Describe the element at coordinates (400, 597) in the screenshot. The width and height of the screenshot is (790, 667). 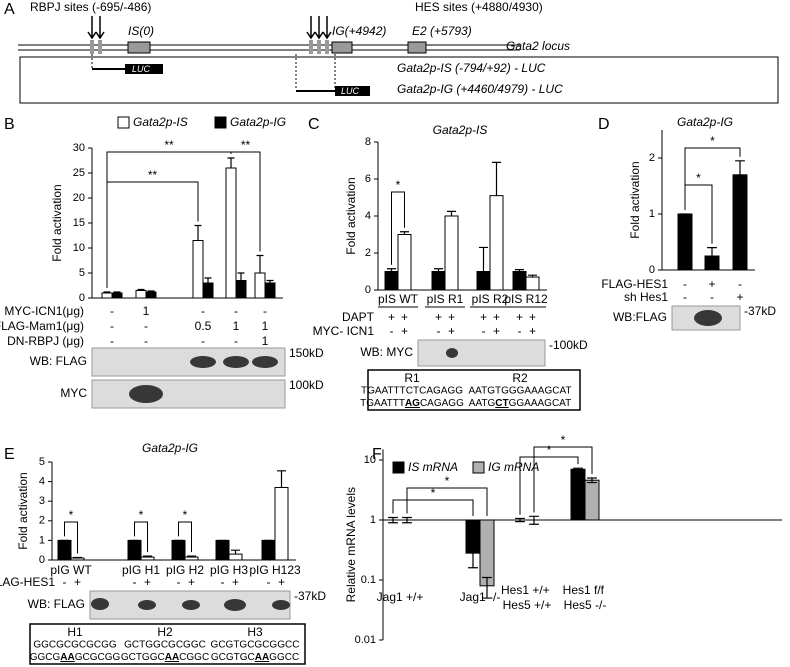
I see `x-tick-label: Jag1 +/+` at that location.